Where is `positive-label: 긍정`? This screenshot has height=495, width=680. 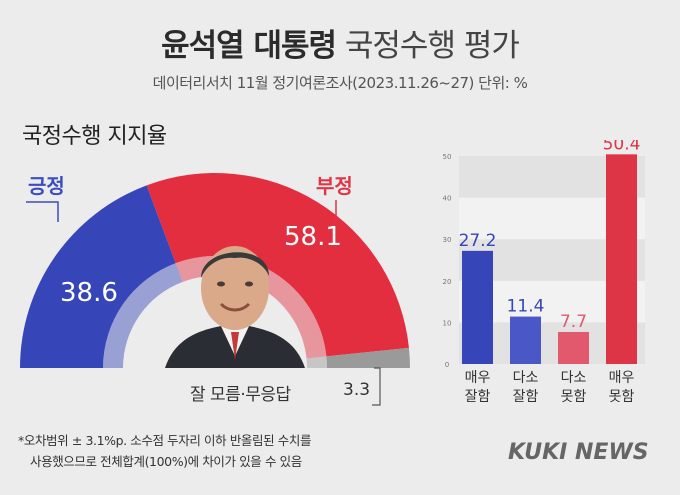
positive-label: 긍정 is located at coordinates (46, 186).